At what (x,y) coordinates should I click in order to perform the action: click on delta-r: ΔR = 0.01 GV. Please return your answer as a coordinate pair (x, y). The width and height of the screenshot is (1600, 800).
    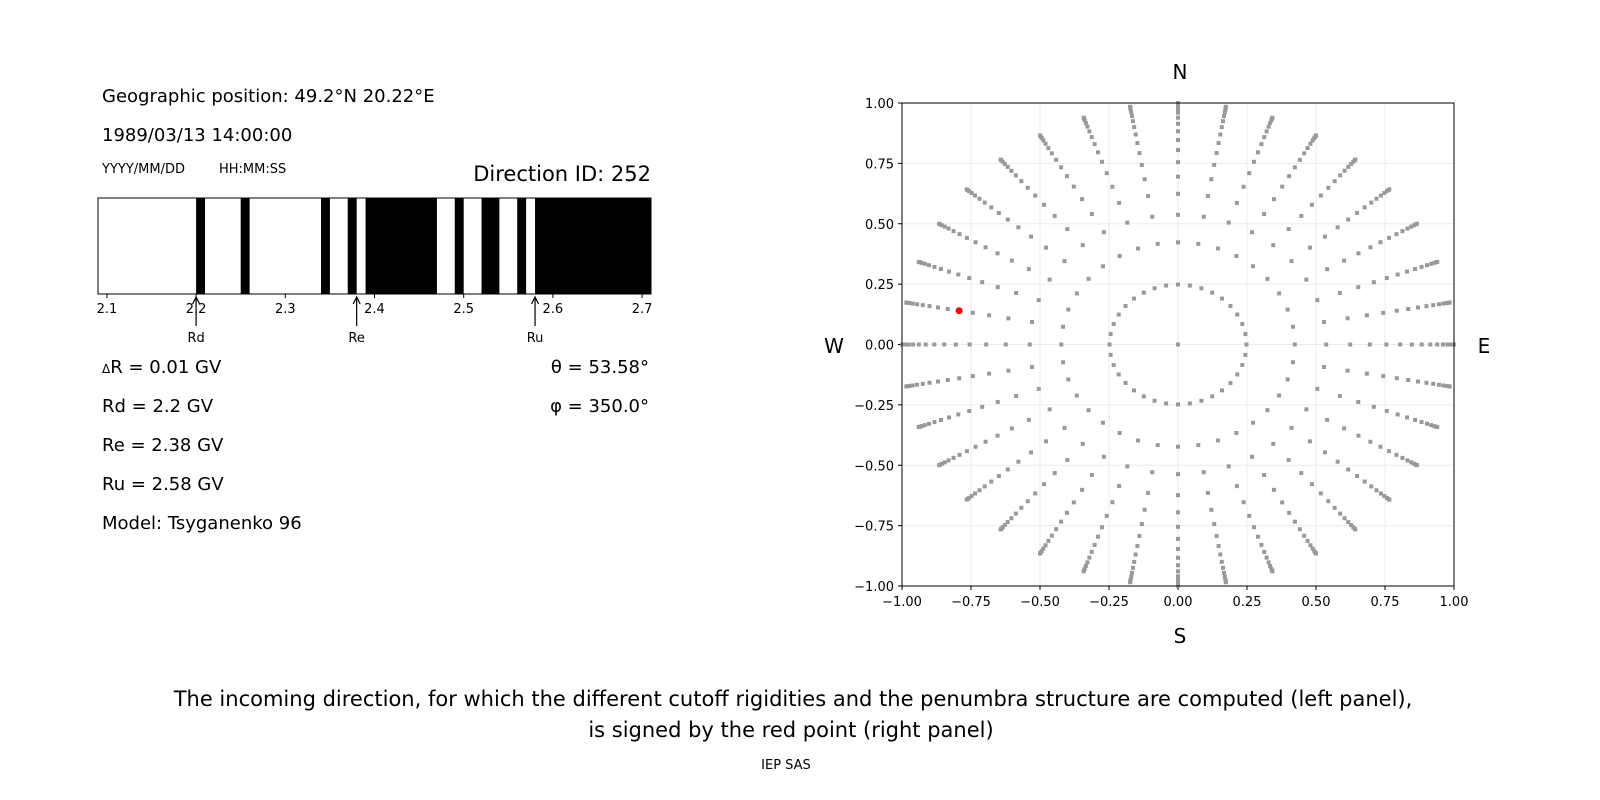
    Looking at the image, I should click on (162, 367).